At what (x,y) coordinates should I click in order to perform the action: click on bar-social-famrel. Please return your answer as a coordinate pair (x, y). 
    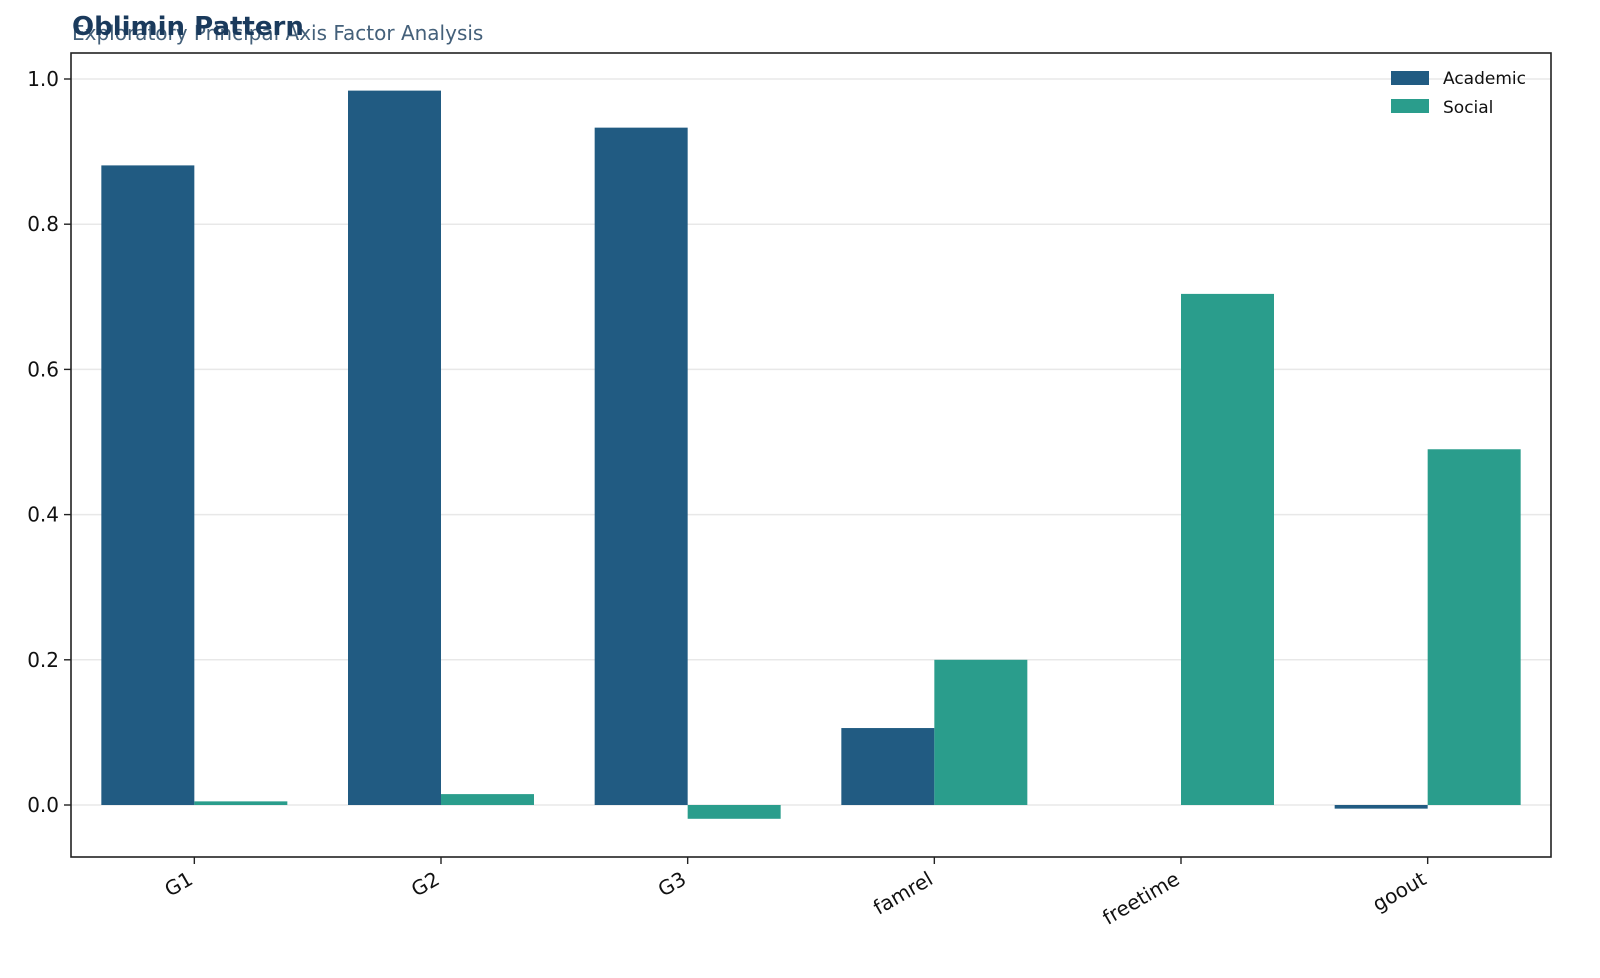
    Looking at the image, I should click on (981, 732).